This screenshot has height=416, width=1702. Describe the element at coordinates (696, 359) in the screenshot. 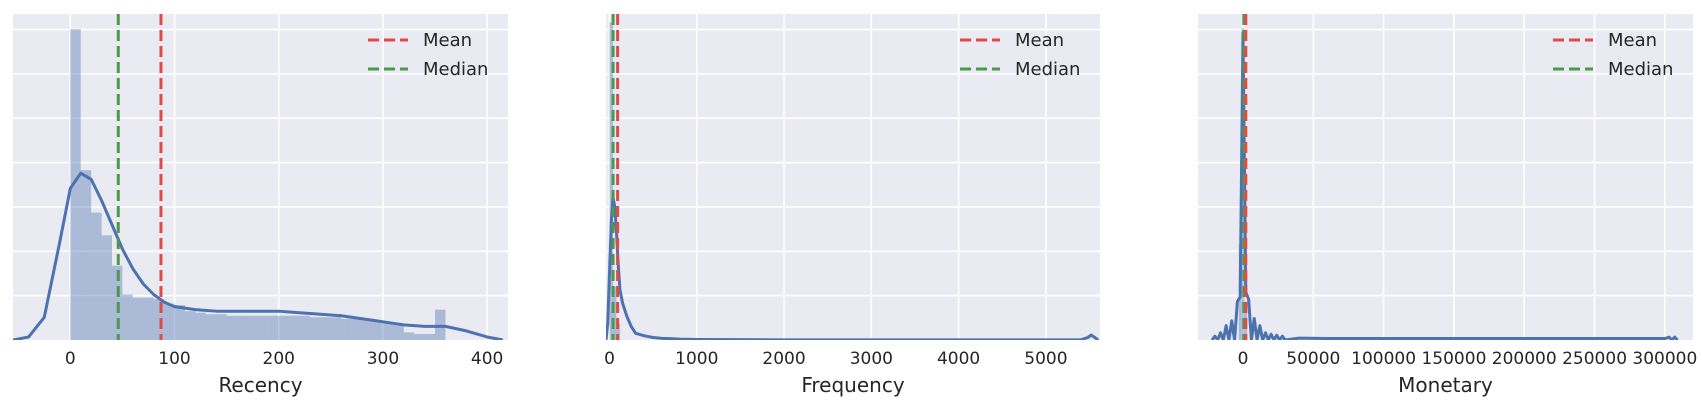

I see `x-tick-label: 1000` at that location.